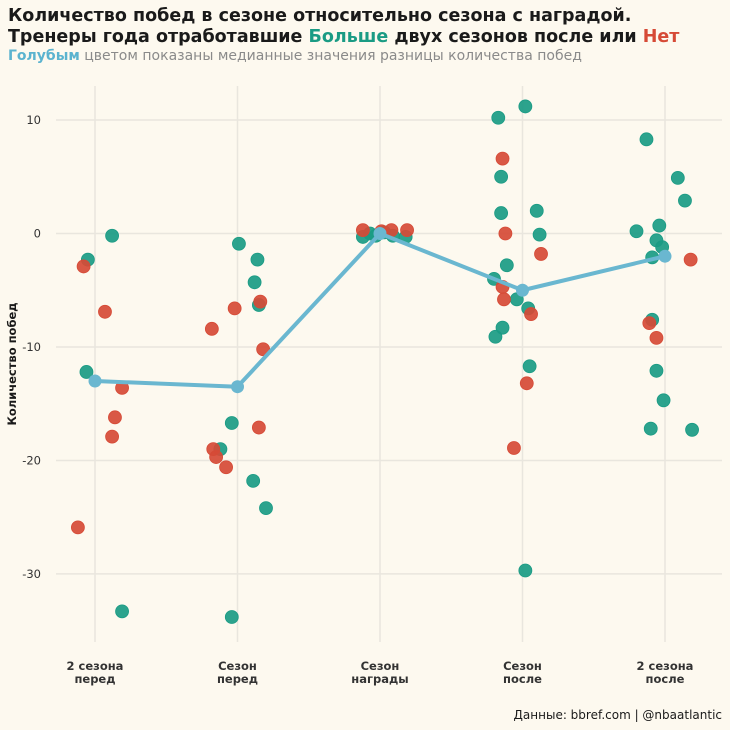  Describe the element at coordinates (661, 37) in the screenshot. I see `legend-no-label: Нет` at that location.